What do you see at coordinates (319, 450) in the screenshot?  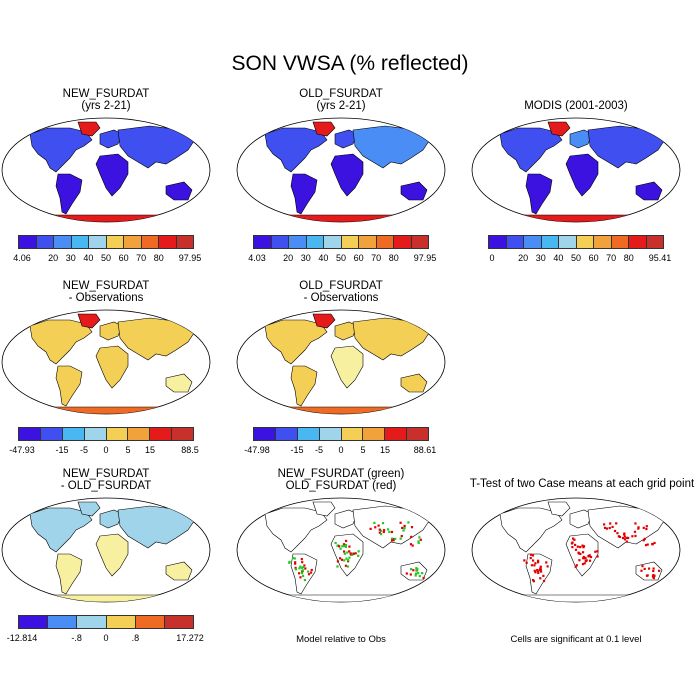 I see `colorbar-tick-label: -5` at bounding box center [319, 450].